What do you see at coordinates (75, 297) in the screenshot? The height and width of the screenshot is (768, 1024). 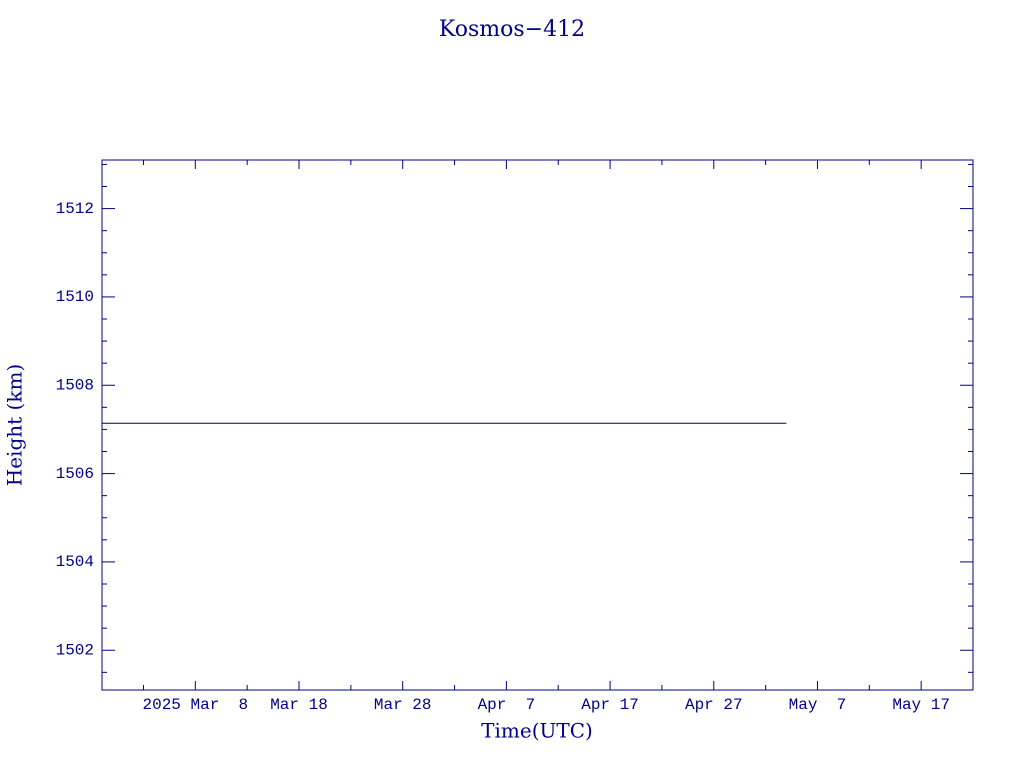 I see `y-tick-label: 1510` at bounding box center [75, 297].